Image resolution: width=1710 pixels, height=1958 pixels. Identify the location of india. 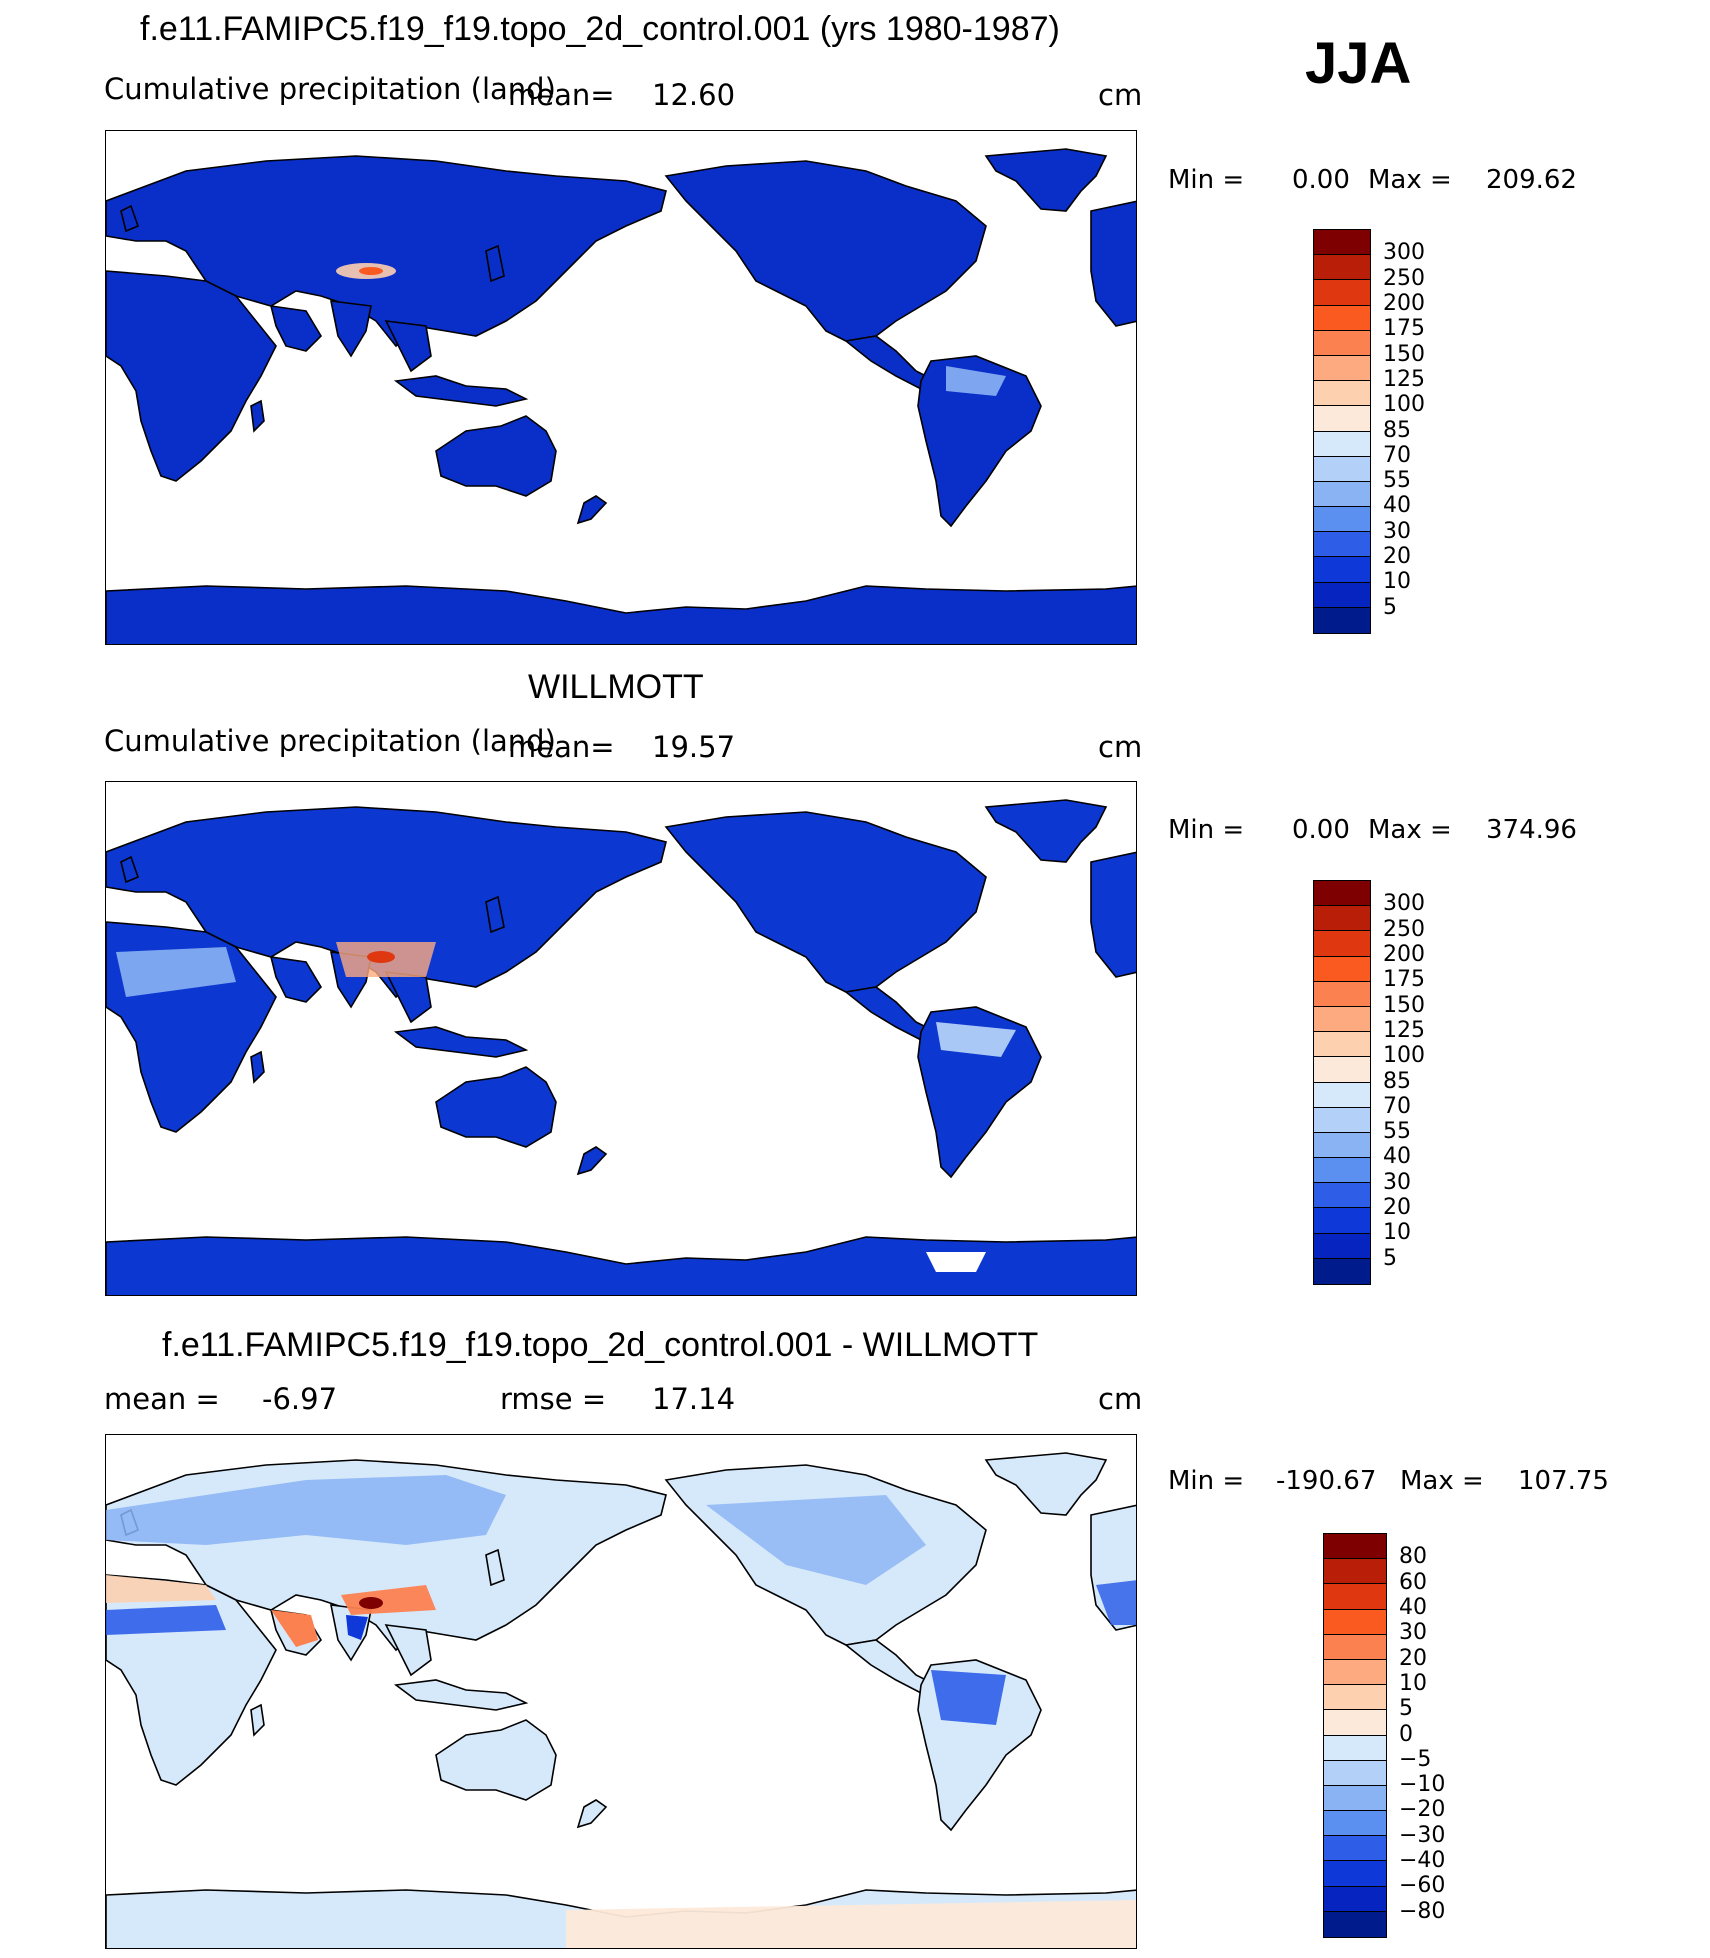
(350, 329).